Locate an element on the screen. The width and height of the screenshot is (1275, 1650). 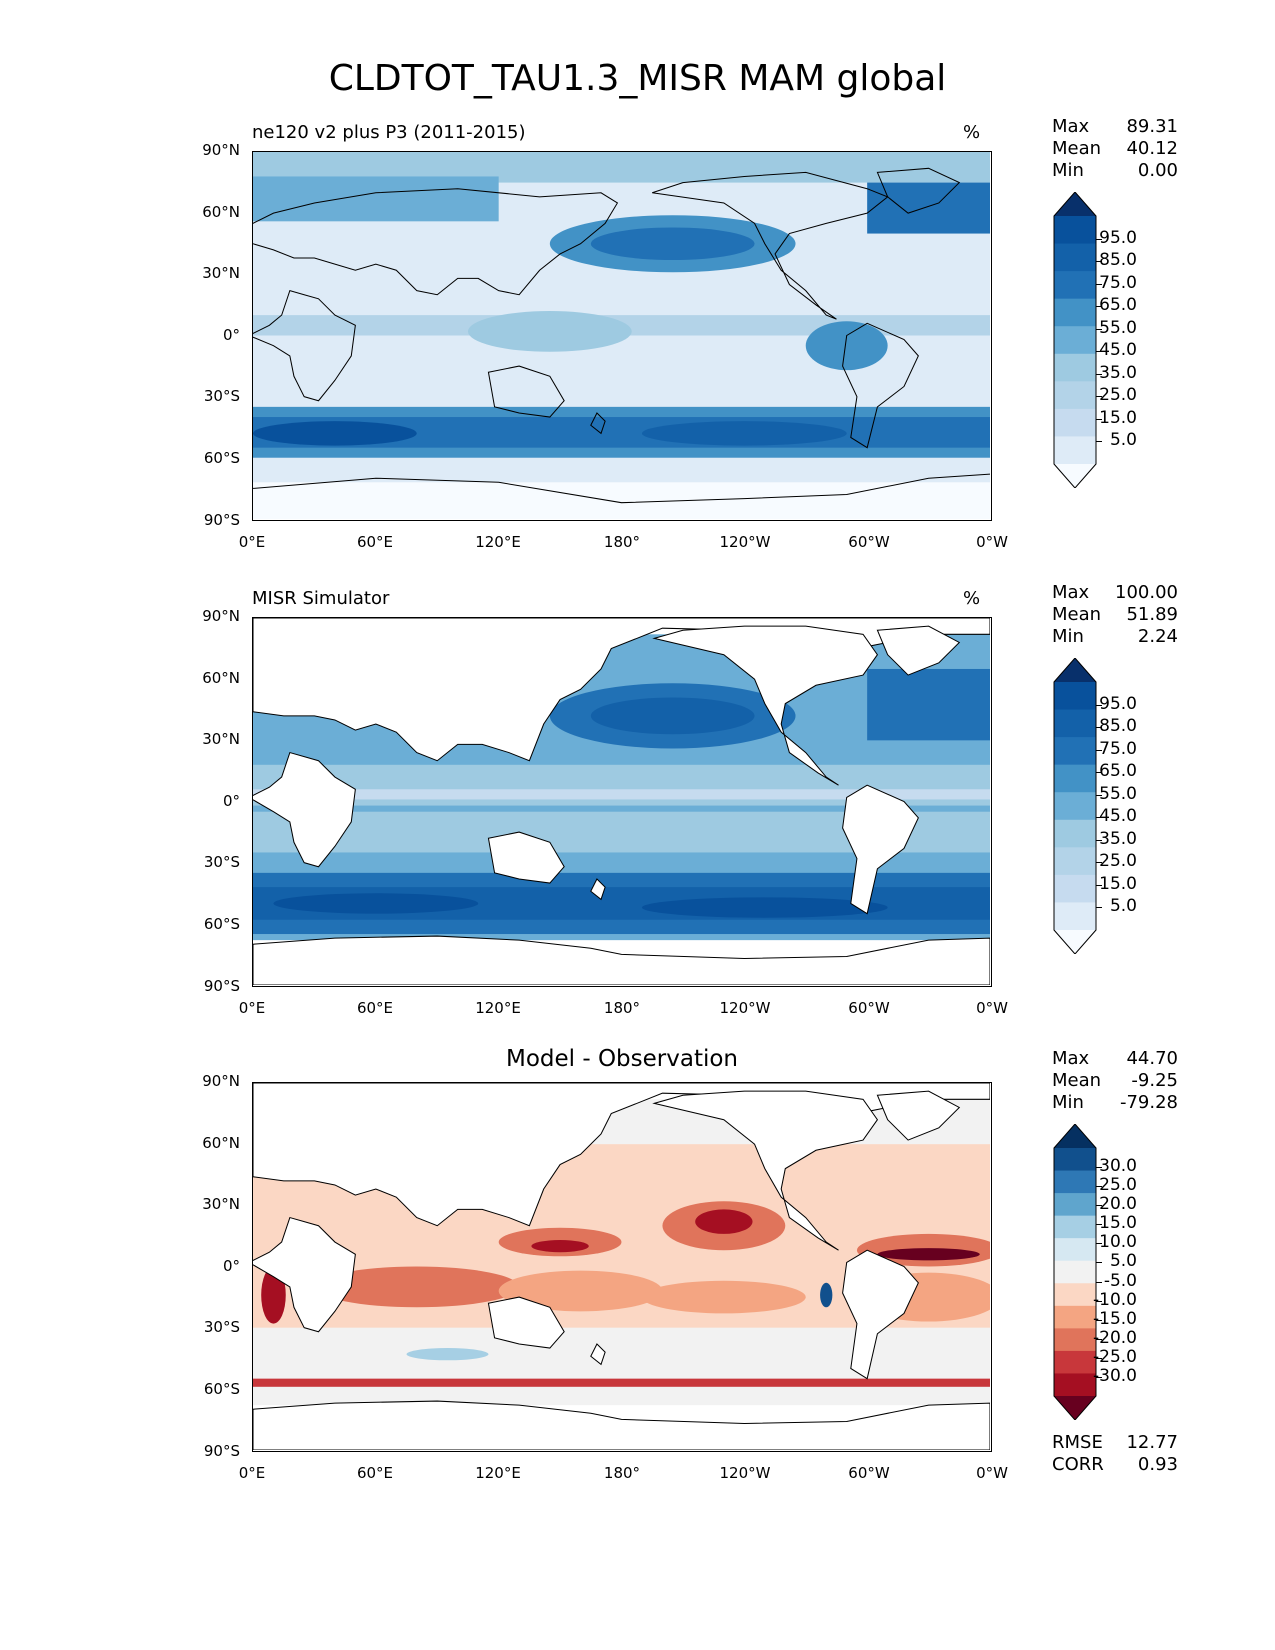
colorbar-tick-label: 55.0 is located at coordinates (1118, 793).